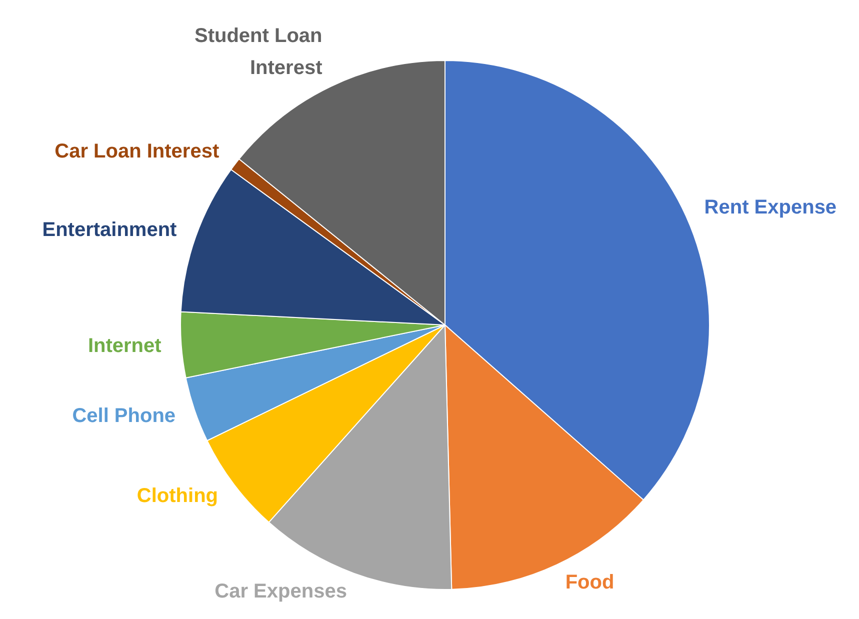 Image resolution: width=859 pixels, height=619 pixels. I want to click on slice-label: Rent Expense, so click(770, 207).